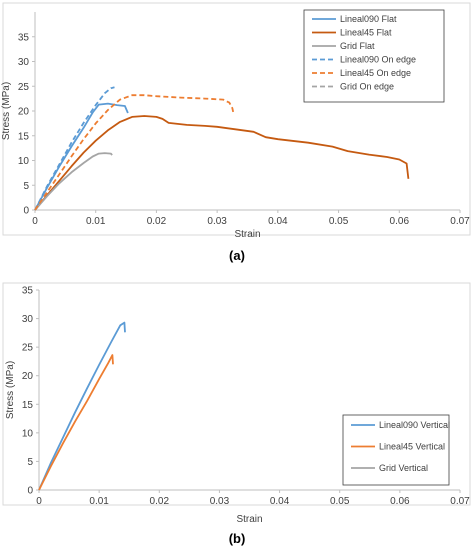 Image resolution: width=474 pixels, height=551 pixels. I want to click on legend-label: Lineal090 Vertical, so click(414, 425).